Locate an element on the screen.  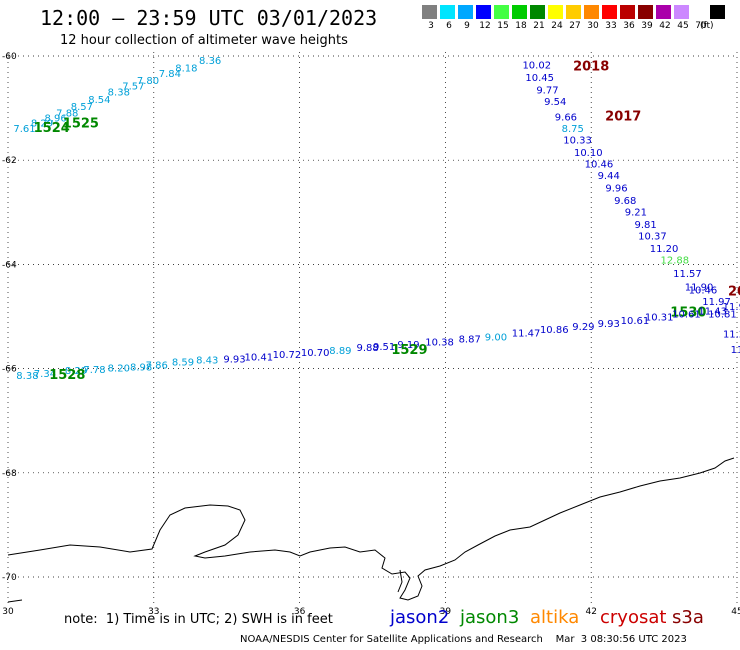
latitude-label: -70 is located at coordinates (9, 578).